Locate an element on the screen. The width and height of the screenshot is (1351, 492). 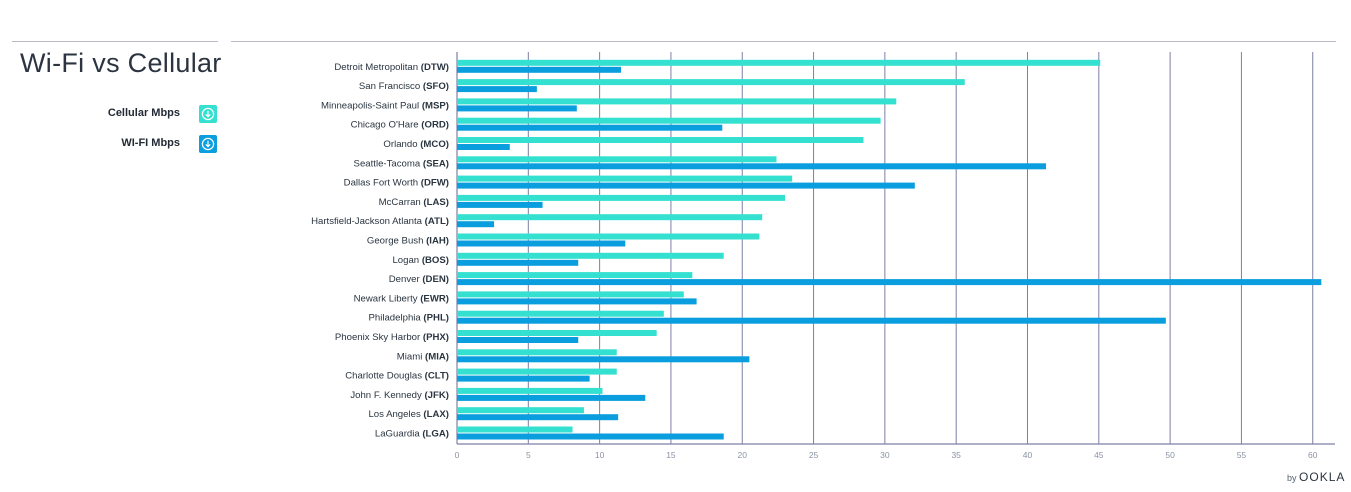
category-label: Newark Liberty (EWR) is located at coordinates (401, 298).